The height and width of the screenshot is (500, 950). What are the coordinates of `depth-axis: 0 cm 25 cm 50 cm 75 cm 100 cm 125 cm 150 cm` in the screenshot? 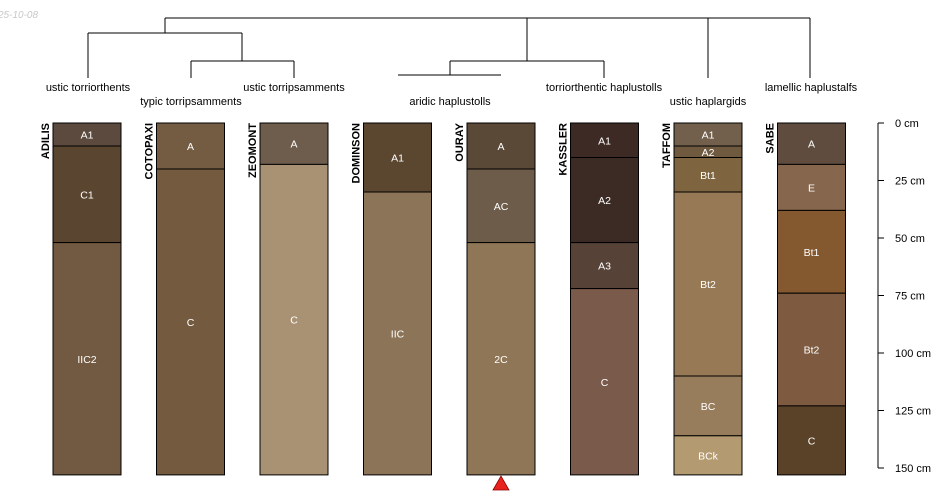 It's located at (904, 296).